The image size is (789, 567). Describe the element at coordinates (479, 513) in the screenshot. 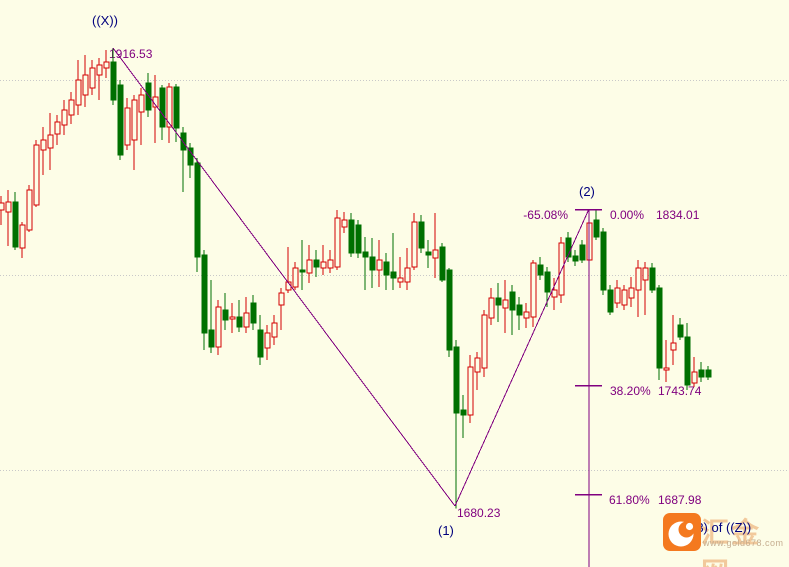

I see `low-price-label: 1680.23` at that location.